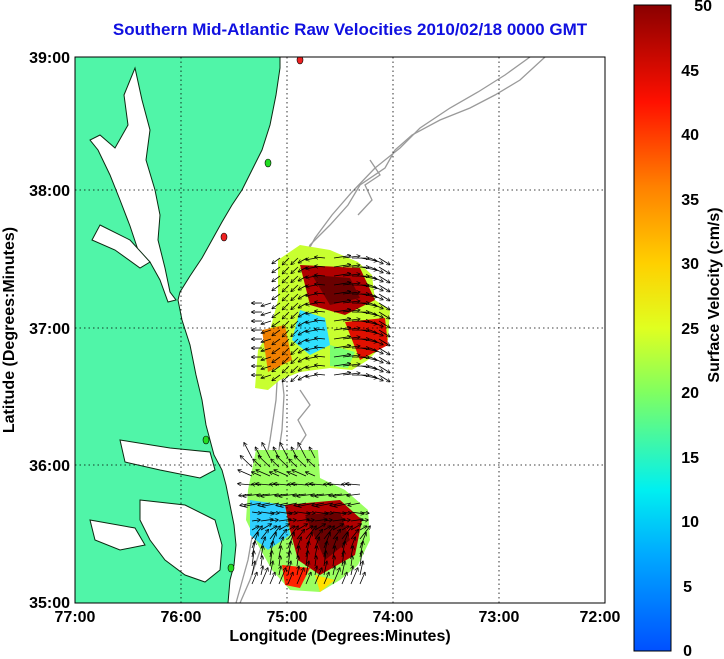 This screenshot has height=659, width=724. I want to click on colorbar-tick-label: 15, so click(690, 458).